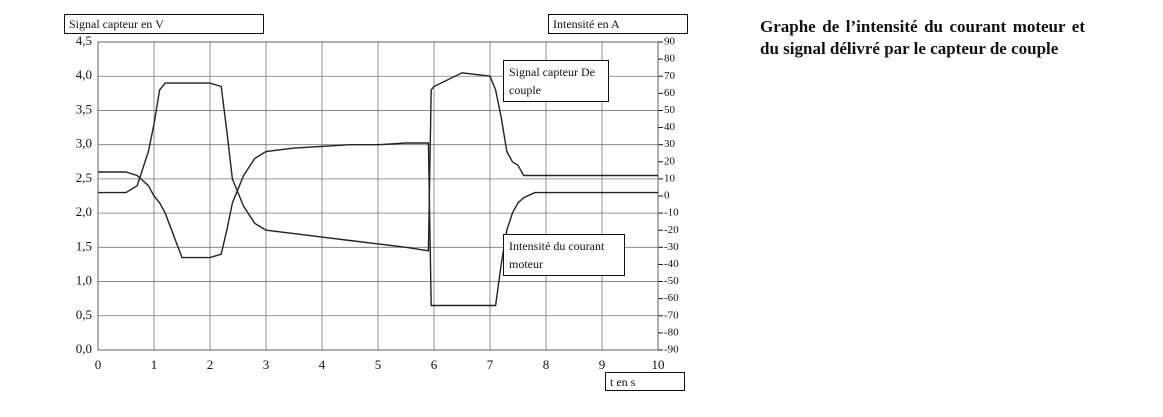 This screenshot has width=1163, height=417. Describe the element at coordinates (84, 314) in the screenshot. I see `y-tick-label: 0,5` at that location.